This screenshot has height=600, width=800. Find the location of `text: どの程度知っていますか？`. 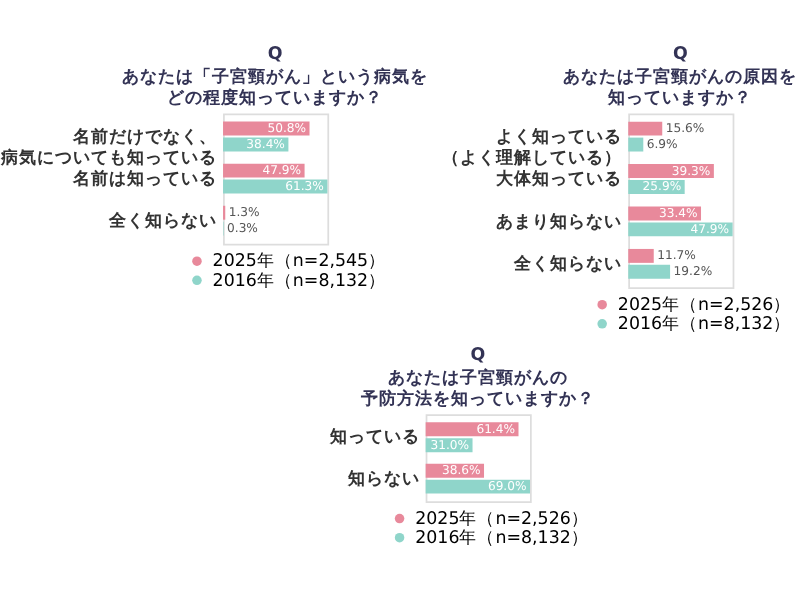

text: どの程度知っていますか？ is located at coordinates (275, 98).